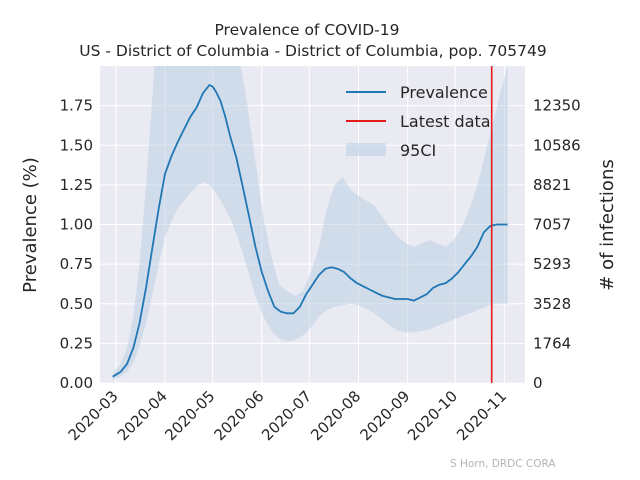 The width and height of the screenshot is (640, 480). Describe the element at coordinates (30, 225) in the screenshot. I see `y-axis-label: Prevalence (%)` at that location.